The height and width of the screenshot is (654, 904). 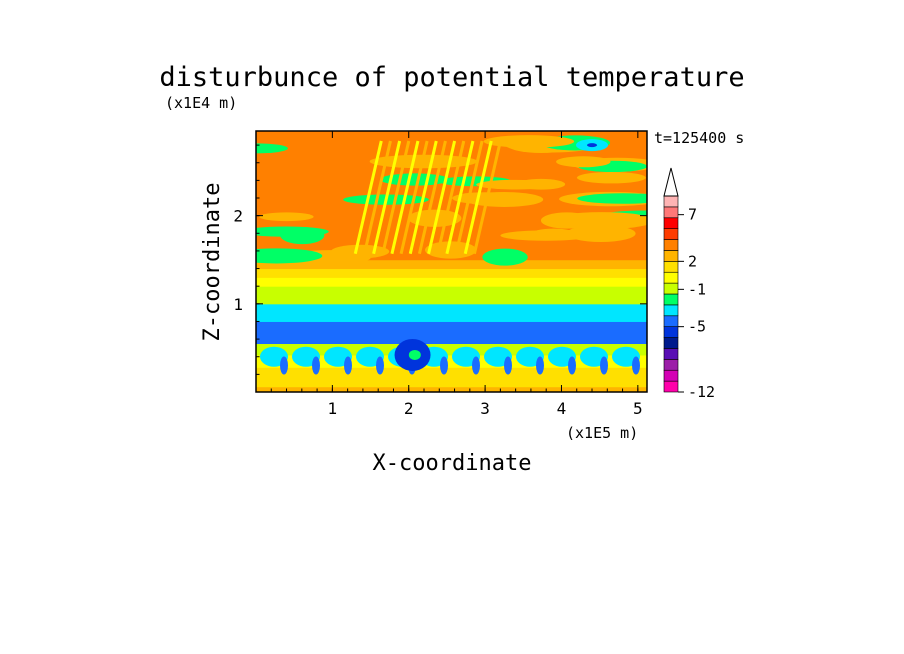 What do you see at coordinates (201, 103) in the screenshot?
I see `y-unit-label: (x1E4 m)` at bounding box center [201, 103].